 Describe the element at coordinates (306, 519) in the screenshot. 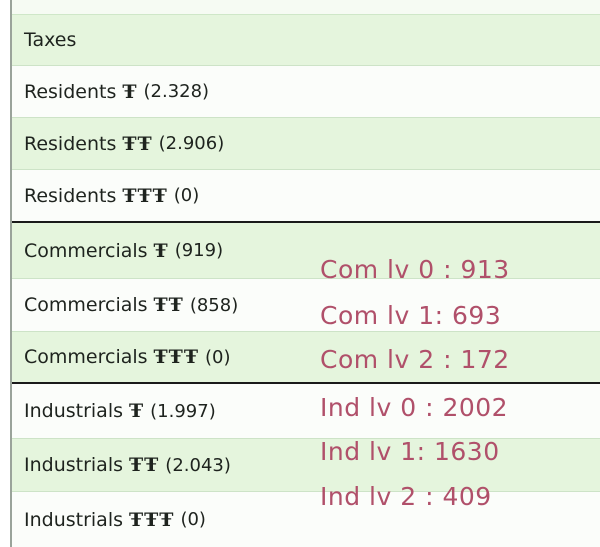

I see `list-item-industrials-3: Industrials ŦŦŦ (0)` at that location.